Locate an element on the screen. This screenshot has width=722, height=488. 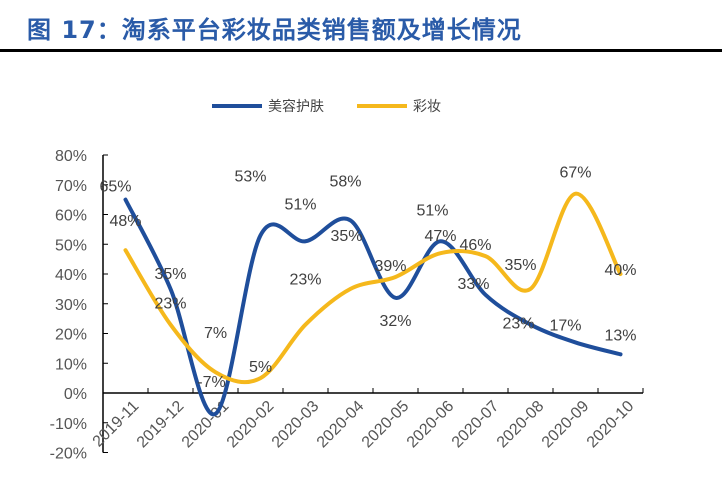
title-divider is located at coordinates (361, 50).